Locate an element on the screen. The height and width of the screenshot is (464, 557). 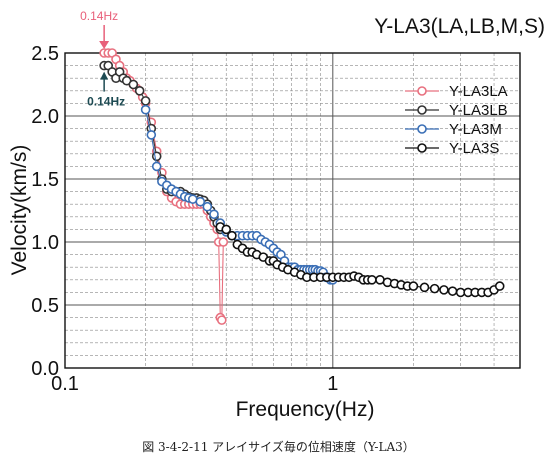
y-tick-label: 2.0 is located at coordinates (45, 117).